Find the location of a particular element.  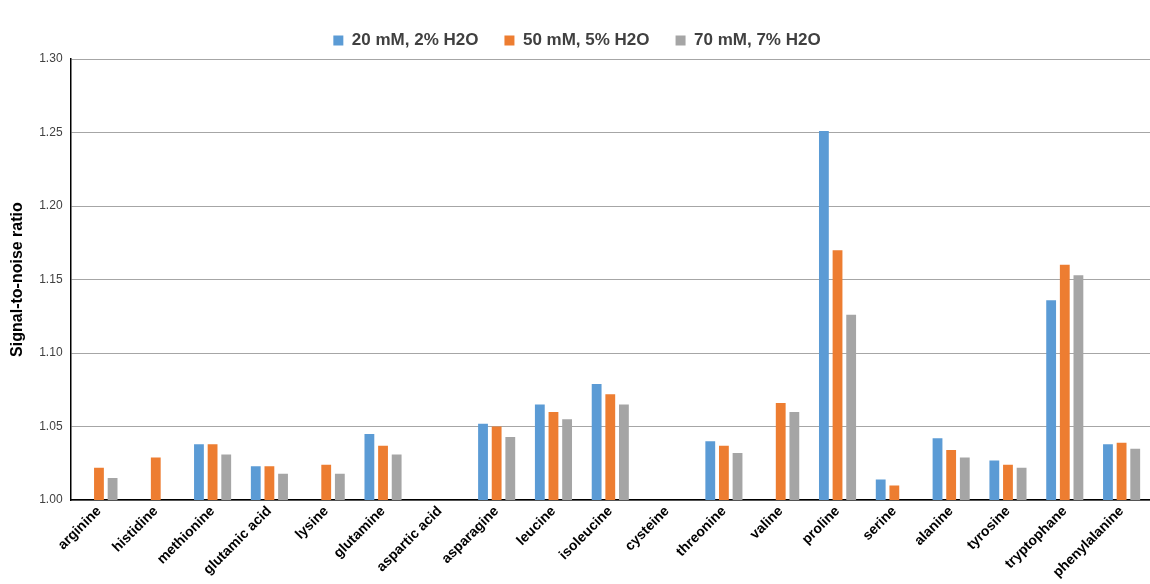

legend-label: 50 mM, 5% H2O is located at coordinates (586, 40).